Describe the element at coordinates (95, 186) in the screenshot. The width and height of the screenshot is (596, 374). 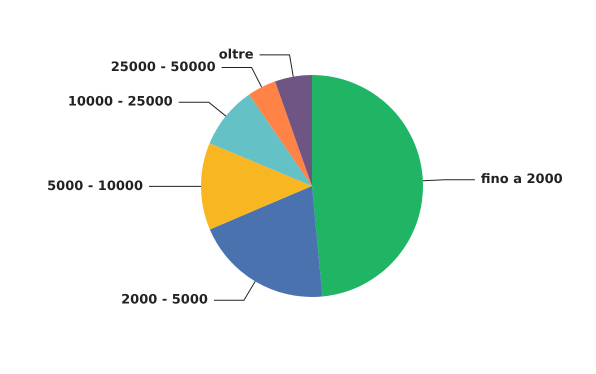
I see `slice-label: 5000 - 10000` at that location.